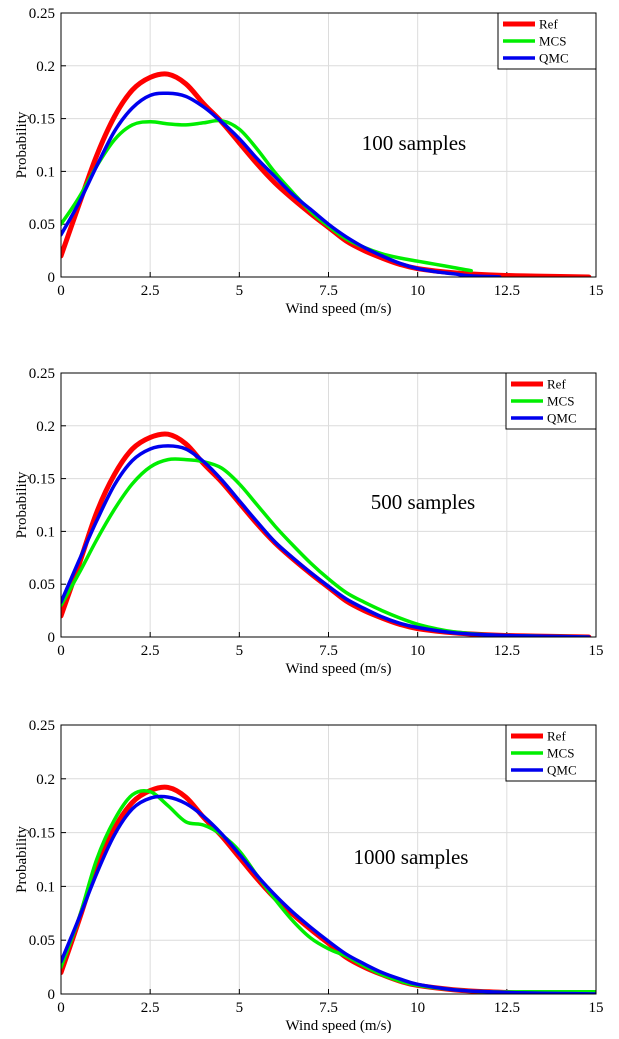 This screenshot has width=619, height=1039. I want to click on annotation-label: 1000 samples, so click(411, 857).